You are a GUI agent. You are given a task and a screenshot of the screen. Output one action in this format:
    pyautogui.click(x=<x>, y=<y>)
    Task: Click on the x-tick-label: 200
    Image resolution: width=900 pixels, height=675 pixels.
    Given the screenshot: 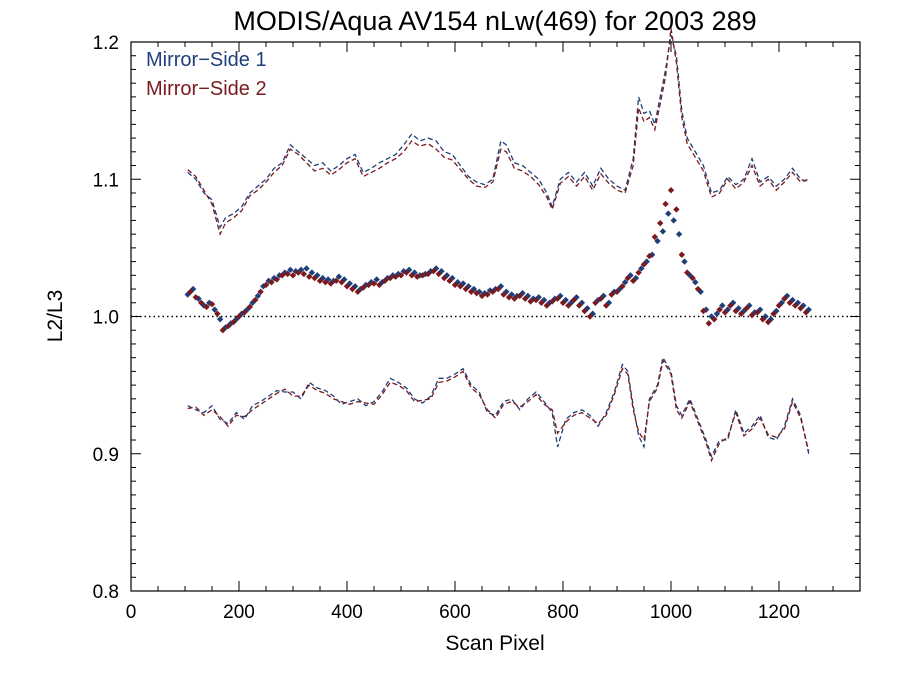 What is the action you would take?
    pyautogui.click(x=239, y=612)
    